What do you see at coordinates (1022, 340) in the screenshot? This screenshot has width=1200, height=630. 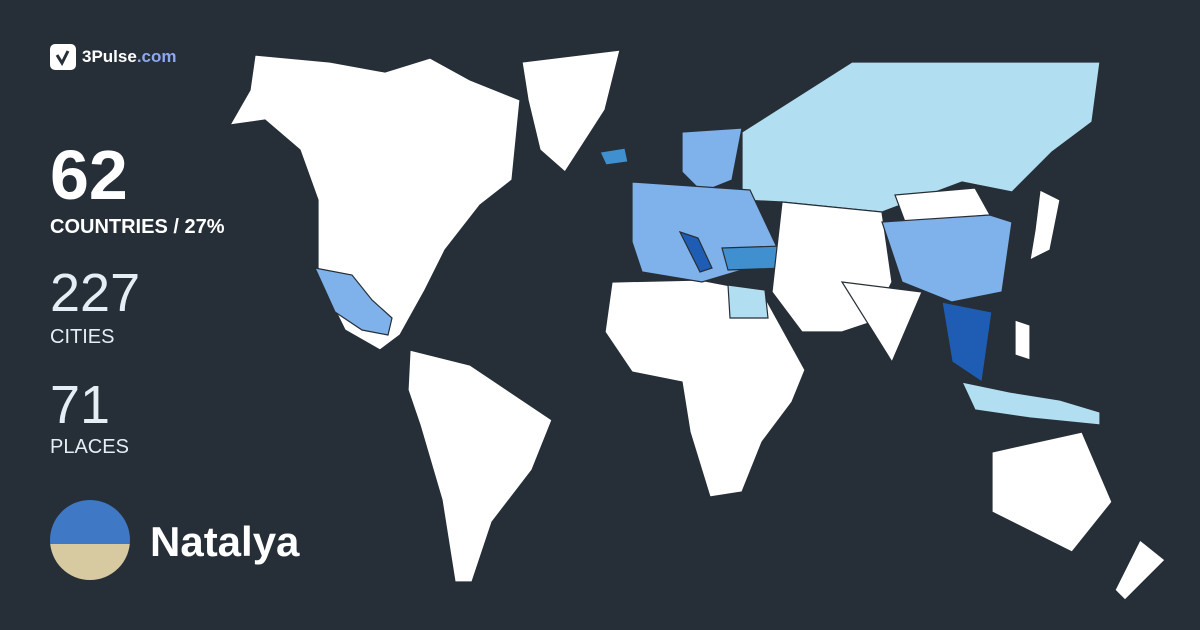 I see `philippines` at bounding box center [1022, 340].